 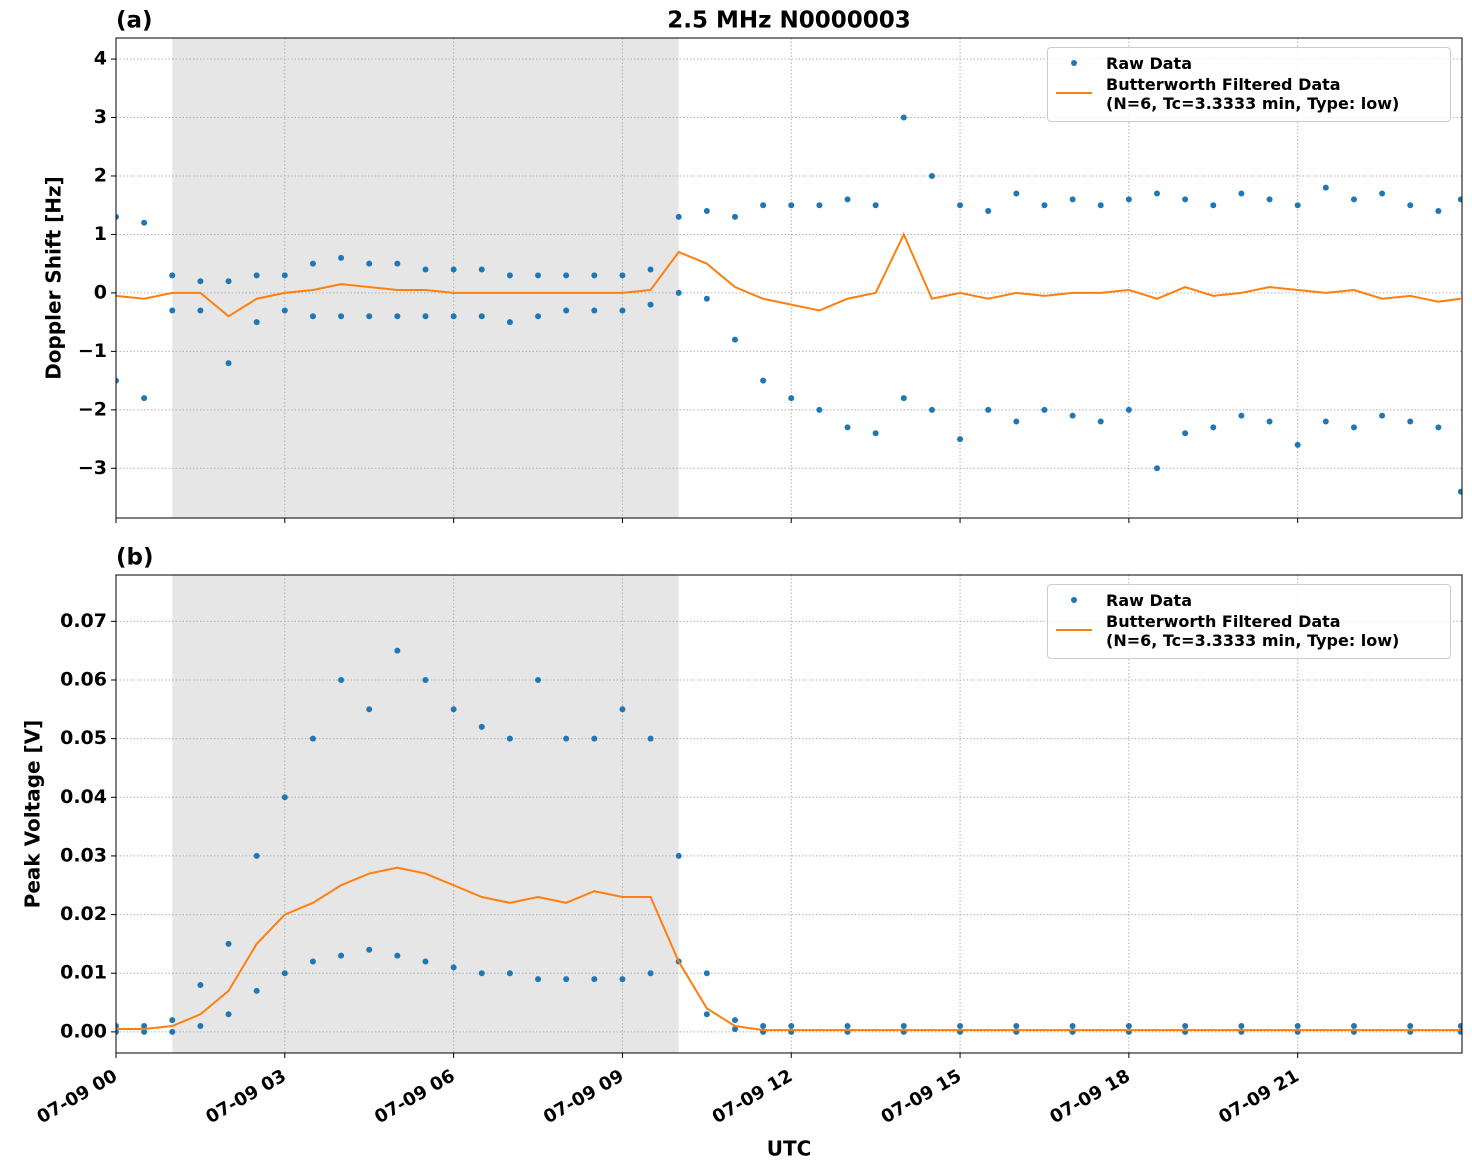 What do you see at coordinates (1074, 600) in the screenshot?
I see `legend-marker` at bounding box center [1074, 600].